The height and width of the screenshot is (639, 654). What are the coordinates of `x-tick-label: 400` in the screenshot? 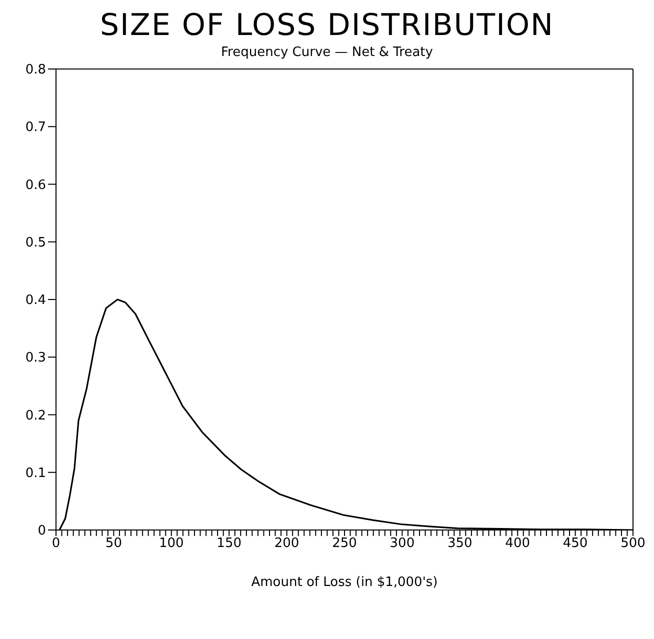 It's located at (517, 544).